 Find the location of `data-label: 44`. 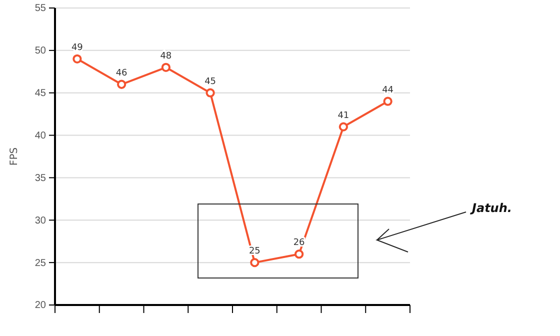

data-label: 44 is located at coordinates (388, 90).